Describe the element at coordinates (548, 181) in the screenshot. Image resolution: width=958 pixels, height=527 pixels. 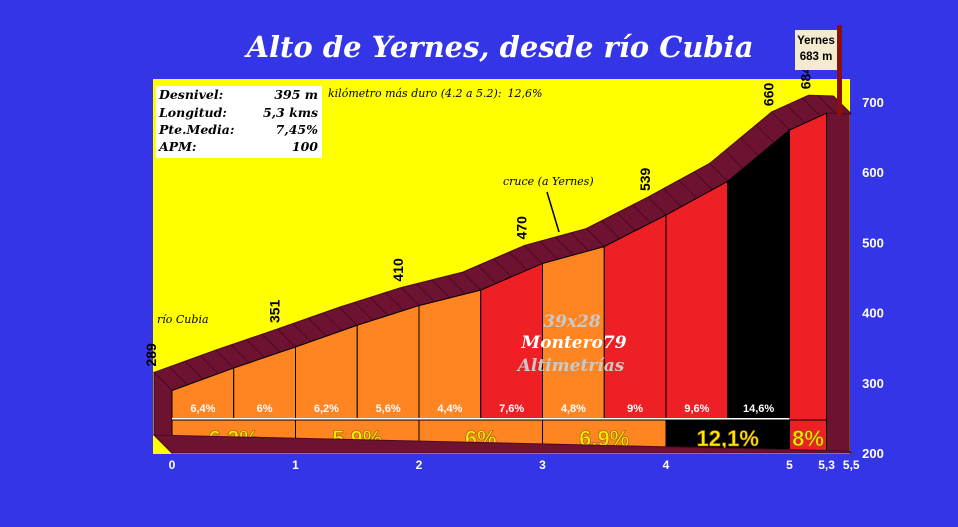
I see `junction-annotation: cruce (a Yernes)` at that location.